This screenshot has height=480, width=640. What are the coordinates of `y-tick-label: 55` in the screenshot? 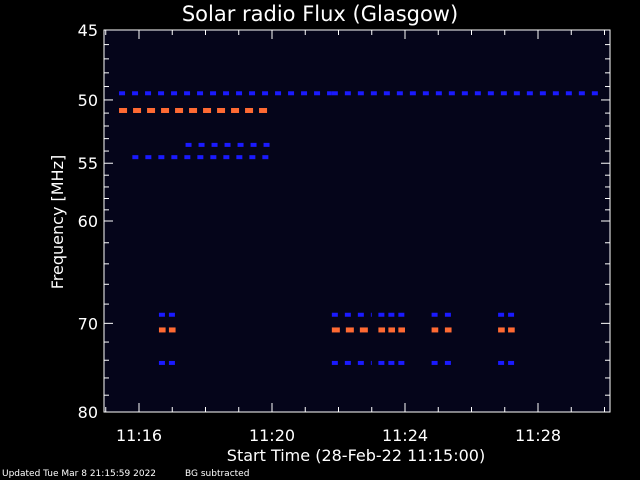 It's located at (88, 163).